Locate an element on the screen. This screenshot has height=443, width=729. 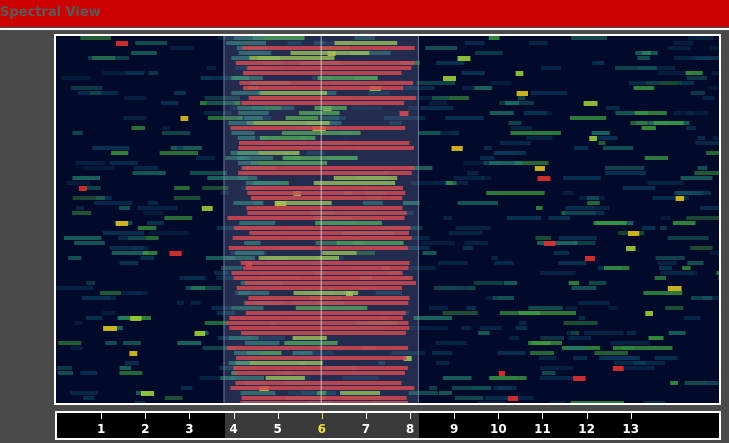
ruler-selection is located at coordinates (321, 425).